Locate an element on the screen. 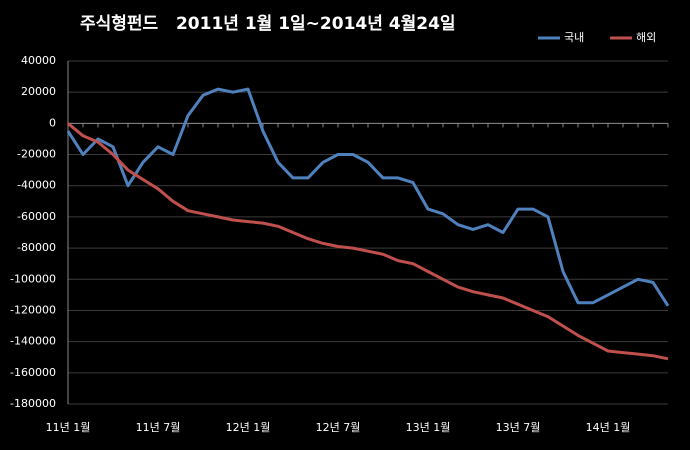 The width and height of the screenshot is (690, 450). legend-label: 해외 is located at coordinates (646, 37).